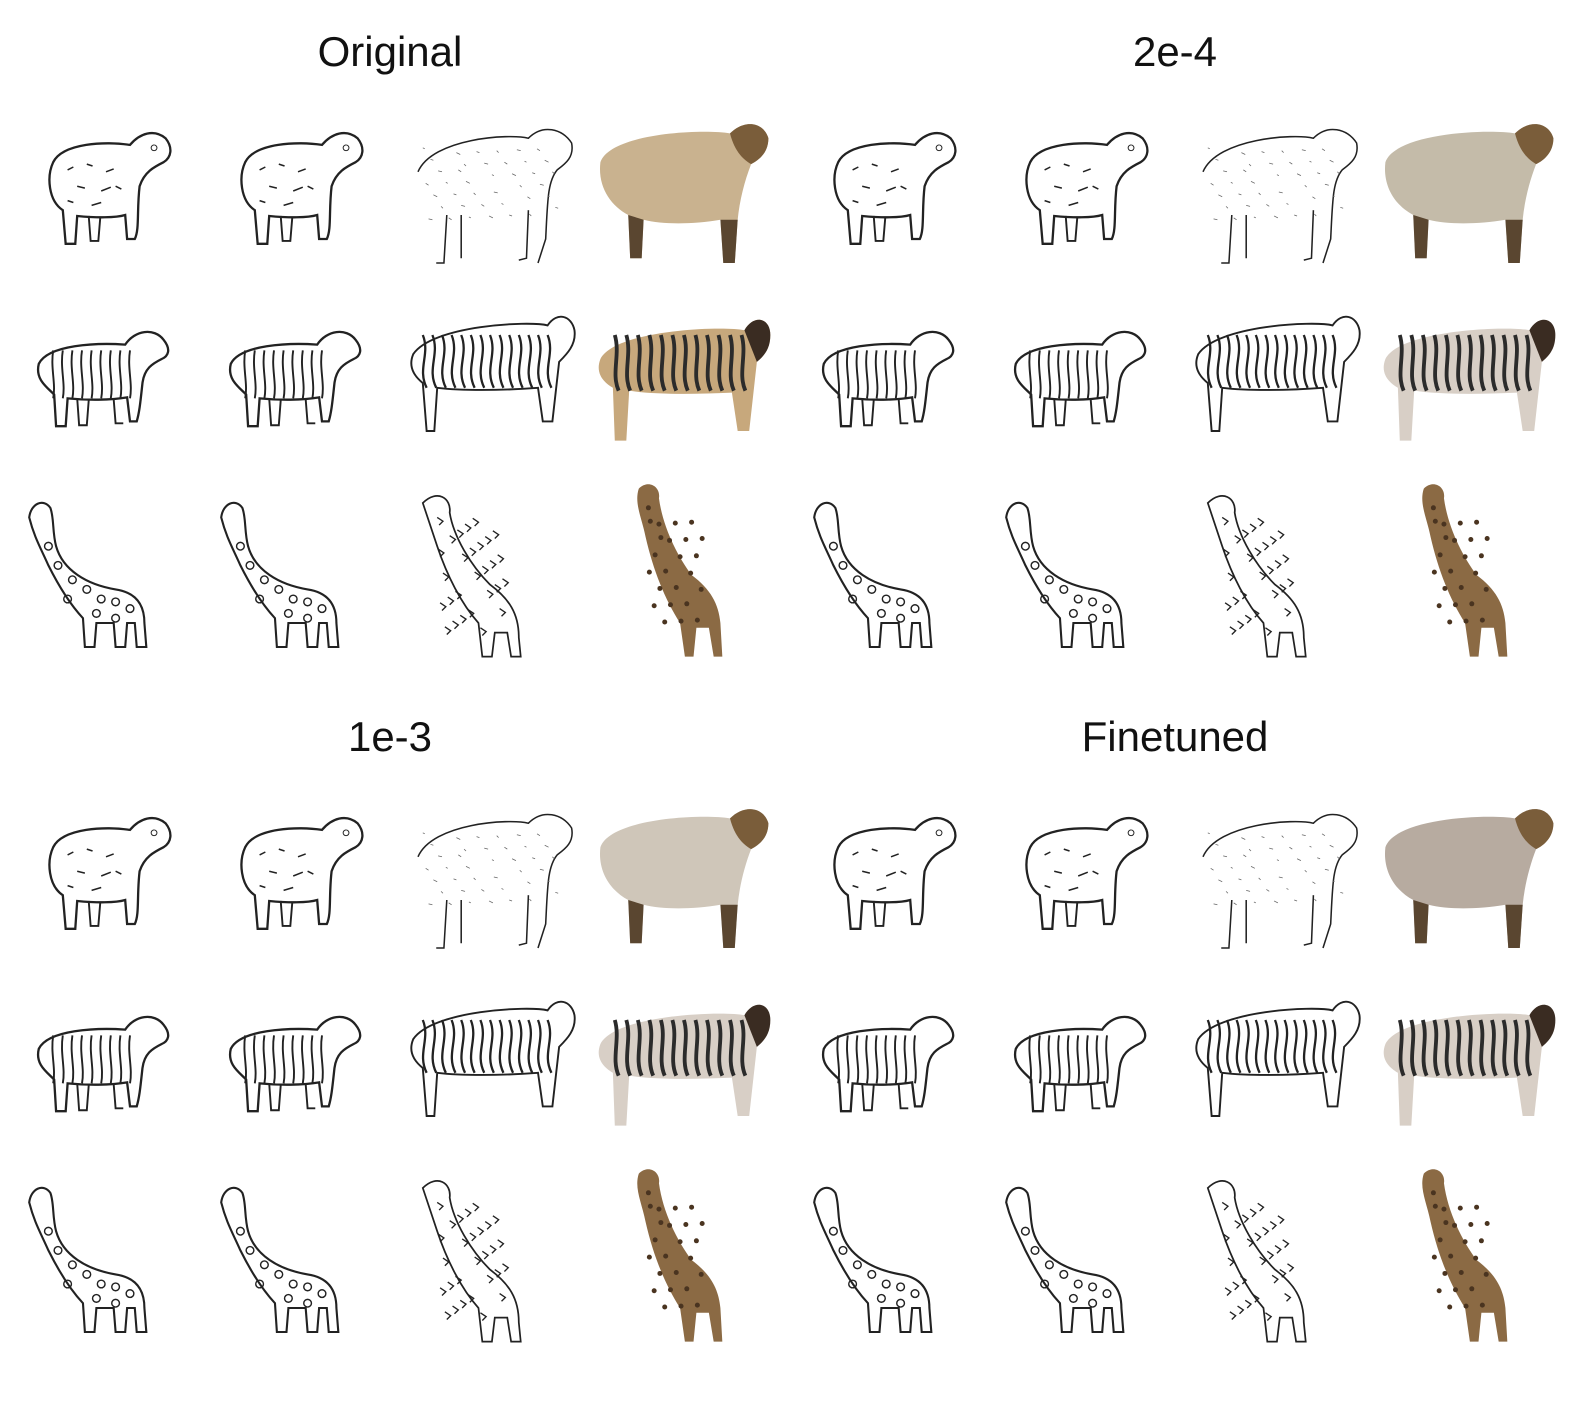 This screenshot has height=1402, width=1592. Describe the element at coordinates (1175, 52) in the screenshot. I see `panel-title: 2e-4` at that location.